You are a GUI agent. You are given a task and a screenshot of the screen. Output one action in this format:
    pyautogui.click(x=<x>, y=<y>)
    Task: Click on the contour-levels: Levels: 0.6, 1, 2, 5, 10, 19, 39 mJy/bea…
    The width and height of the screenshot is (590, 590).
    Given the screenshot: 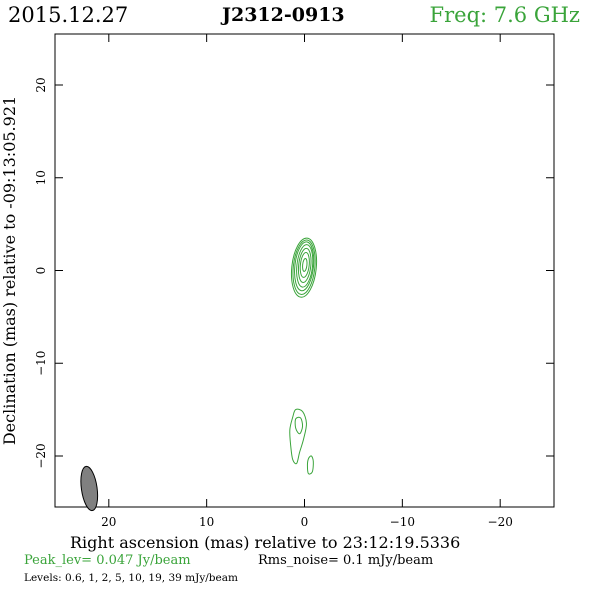 What is the action you would take?
    pyautogui.click(x=131, y=578)
    